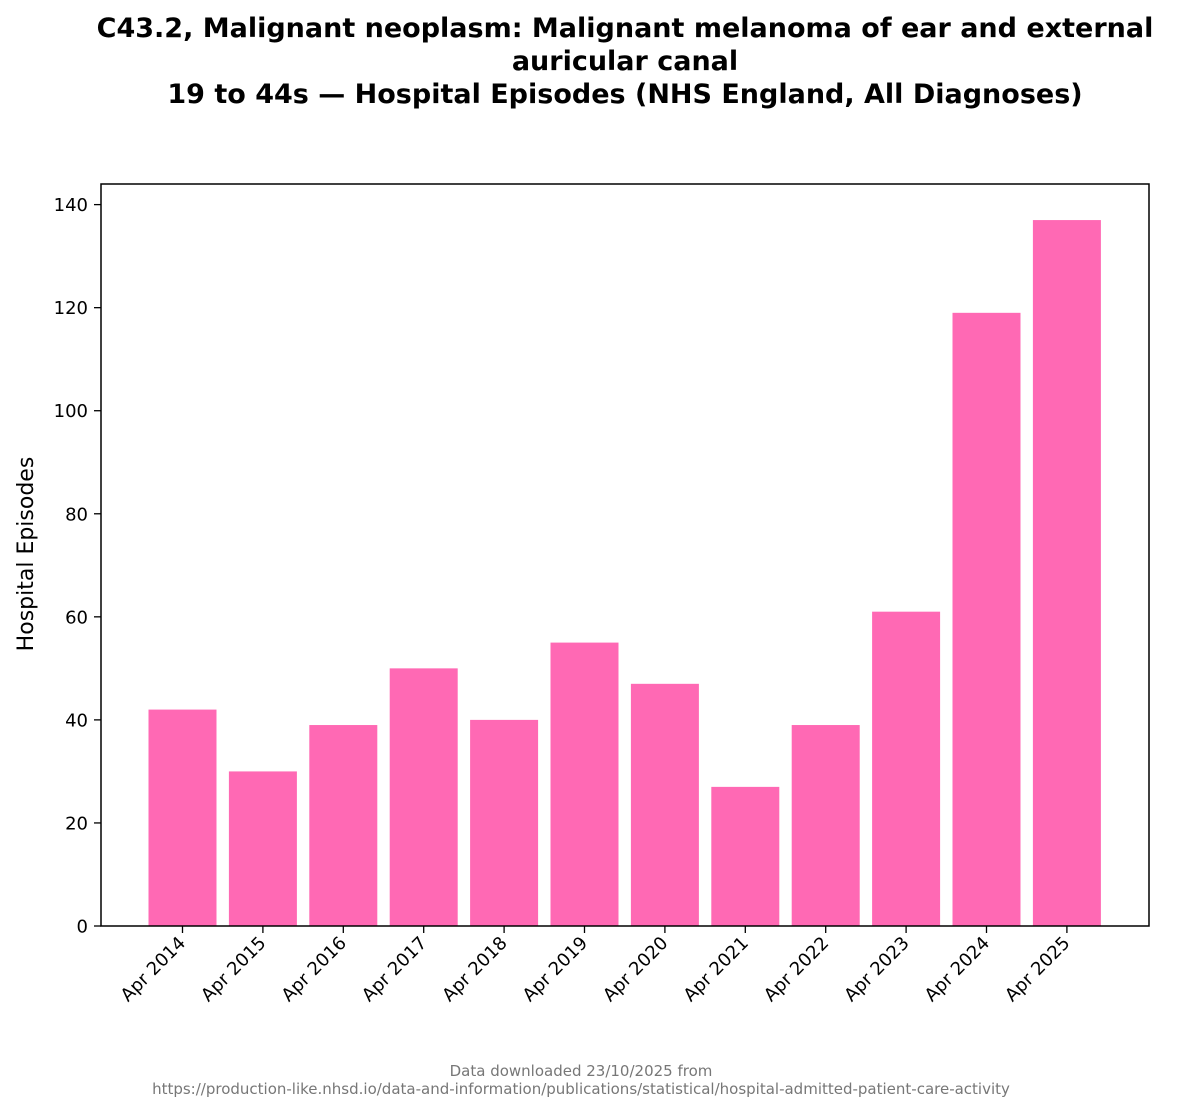 The image size is (1200, 1111). What do you see at coordinates (394, 969) in the screenshot?
I see `x-tick-label: Apr 2017` at bounding box center [394, 969].